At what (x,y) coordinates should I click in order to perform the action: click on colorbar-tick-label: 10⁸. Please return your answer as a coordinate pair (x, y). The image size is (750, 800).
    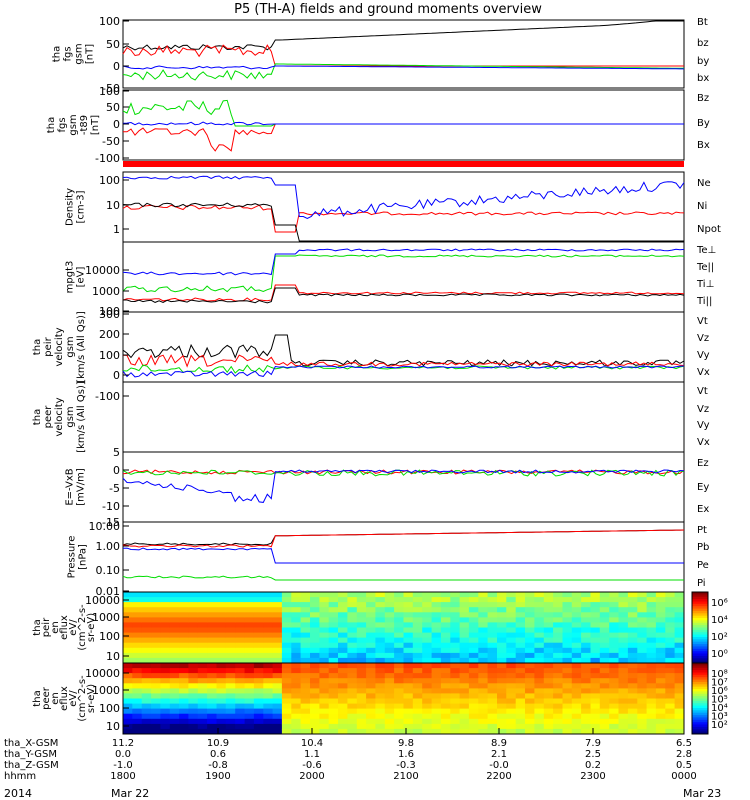
    Looking at the image, I should click on (719, 674).